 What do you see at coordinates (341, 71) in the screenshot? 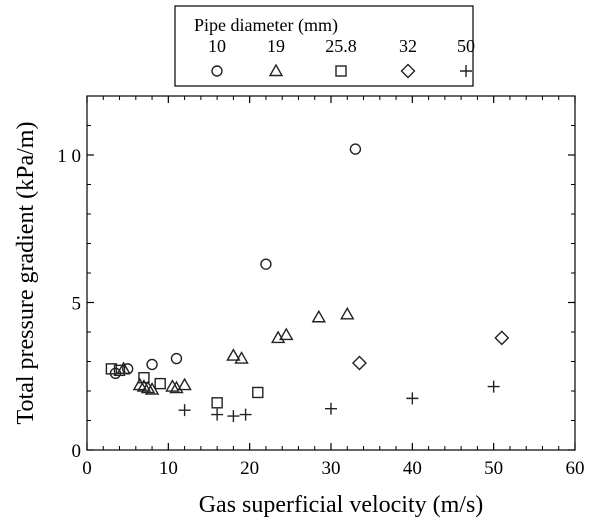
I see `legend-marker-square` at bounding box center [341, 71].